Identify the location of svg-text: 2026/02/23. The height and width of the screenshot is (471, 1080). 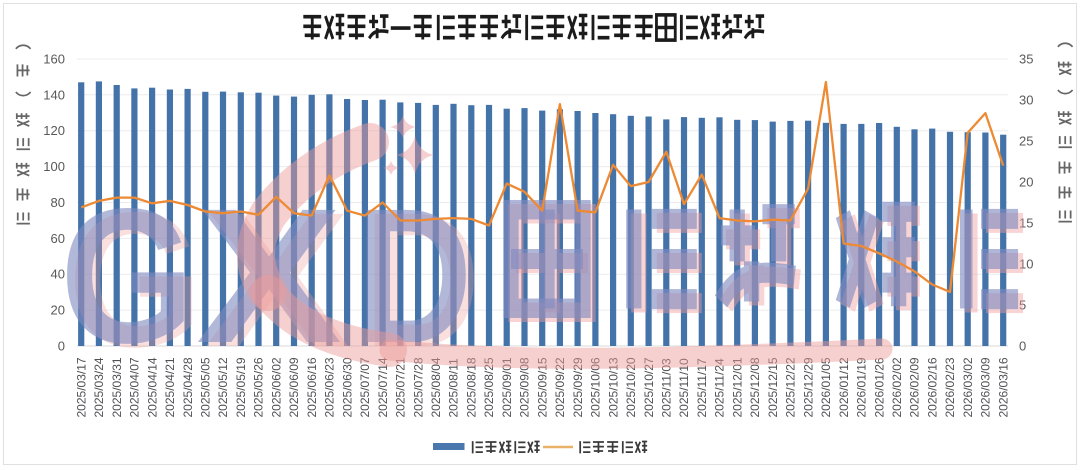
(950, 387).